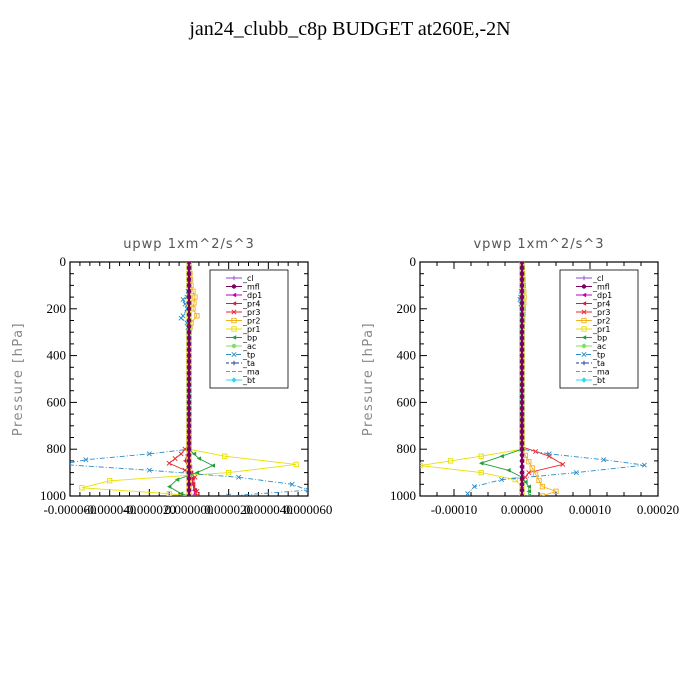  I want to click on x-tick-label: -0.000020, so click(149, 509).